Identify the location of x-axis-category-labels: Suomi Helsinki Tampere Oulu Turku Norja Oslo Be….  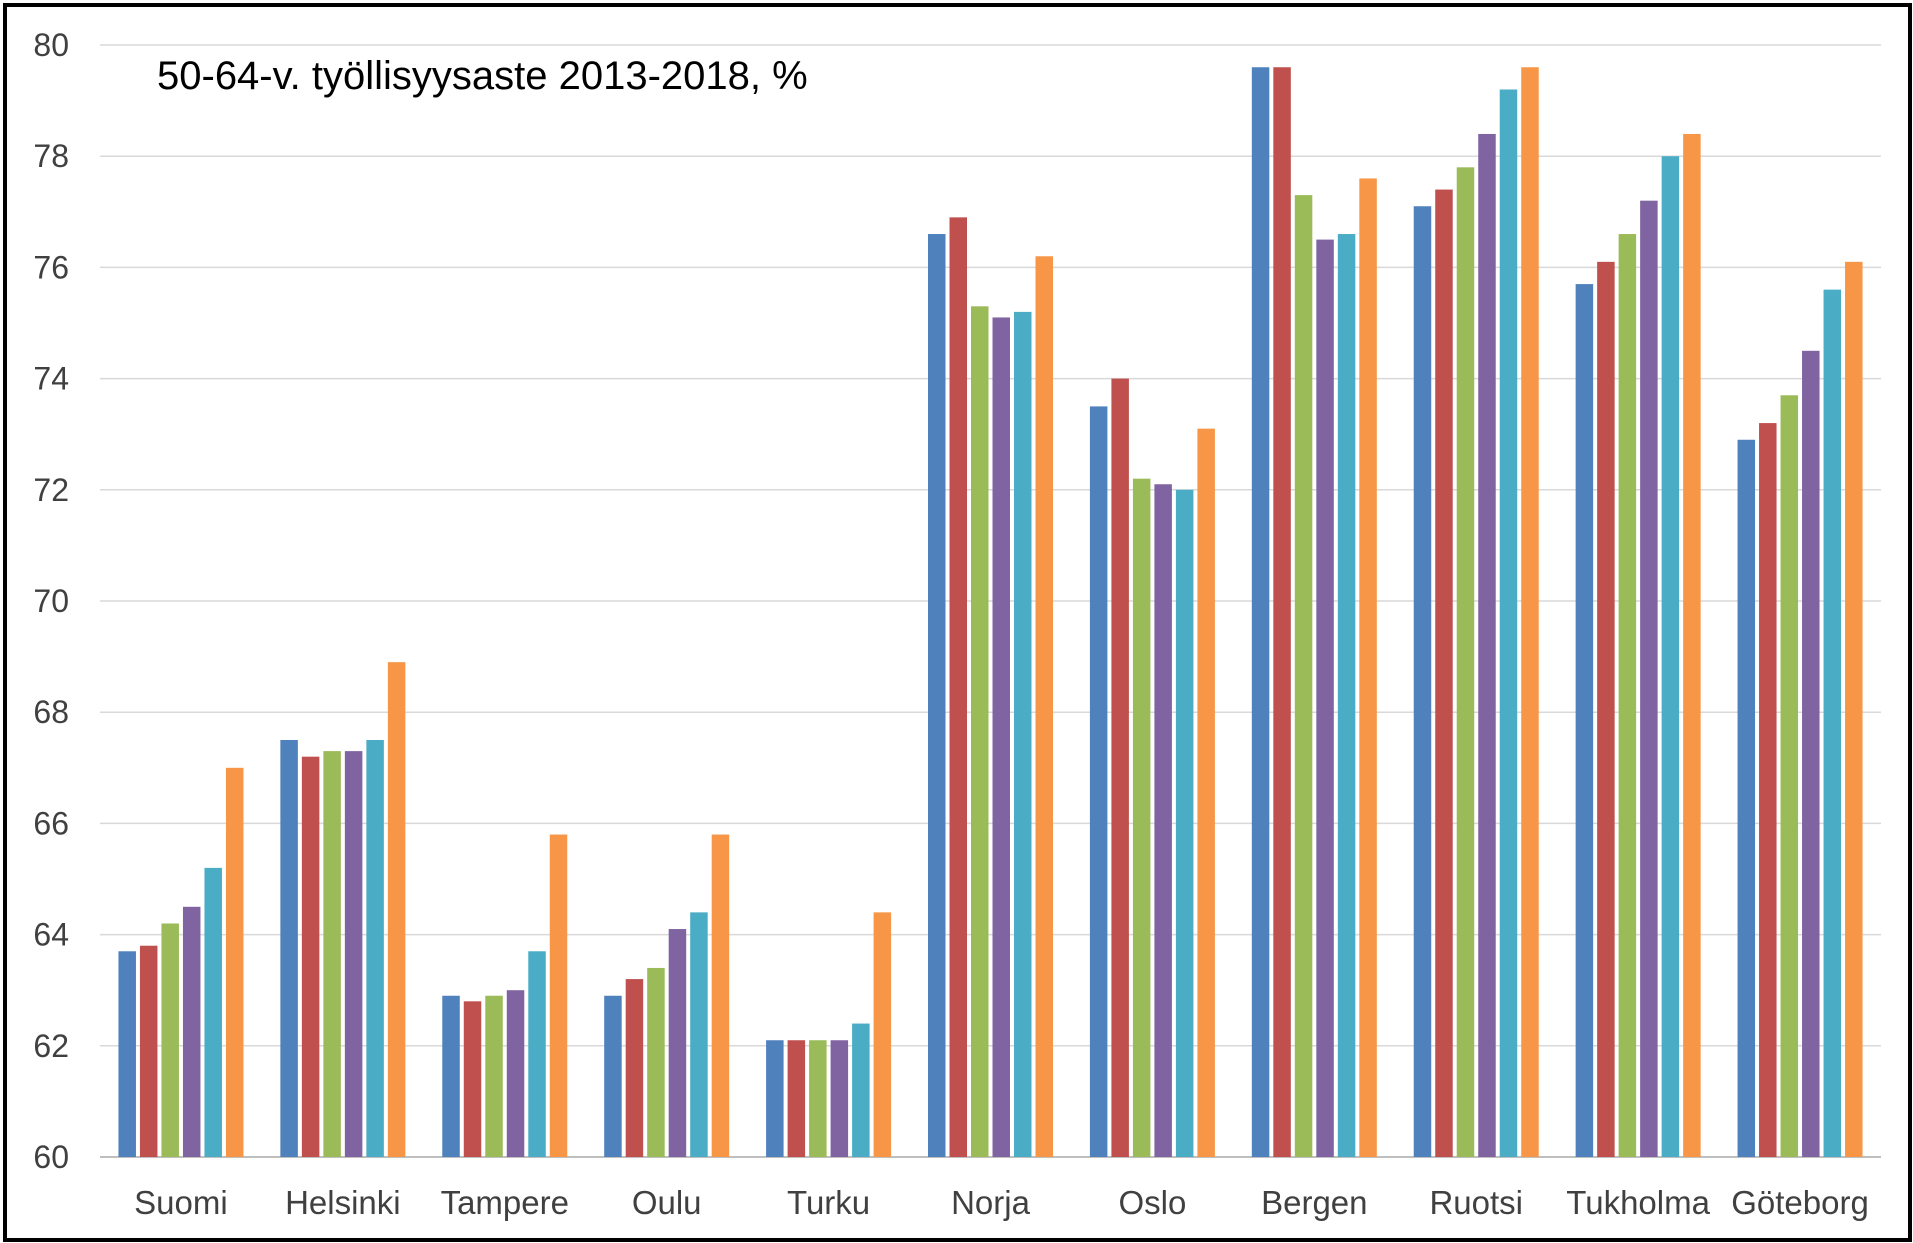
(1001, 1202).